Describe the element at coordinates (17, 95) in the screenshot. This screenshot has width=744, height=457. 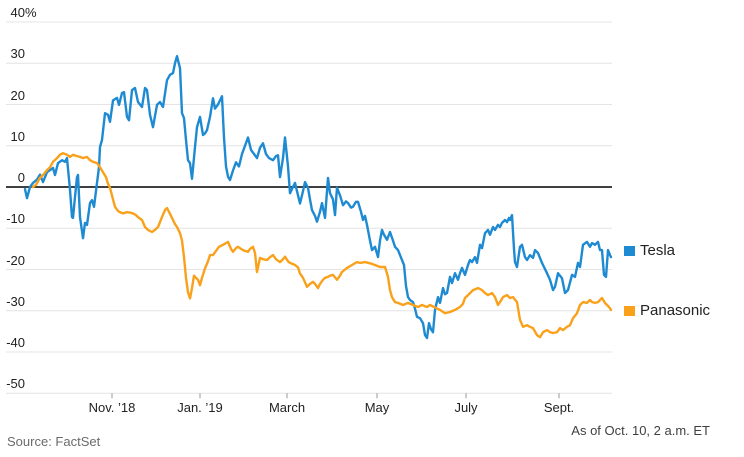
I see `y-axis-label-20: 20` at that location.